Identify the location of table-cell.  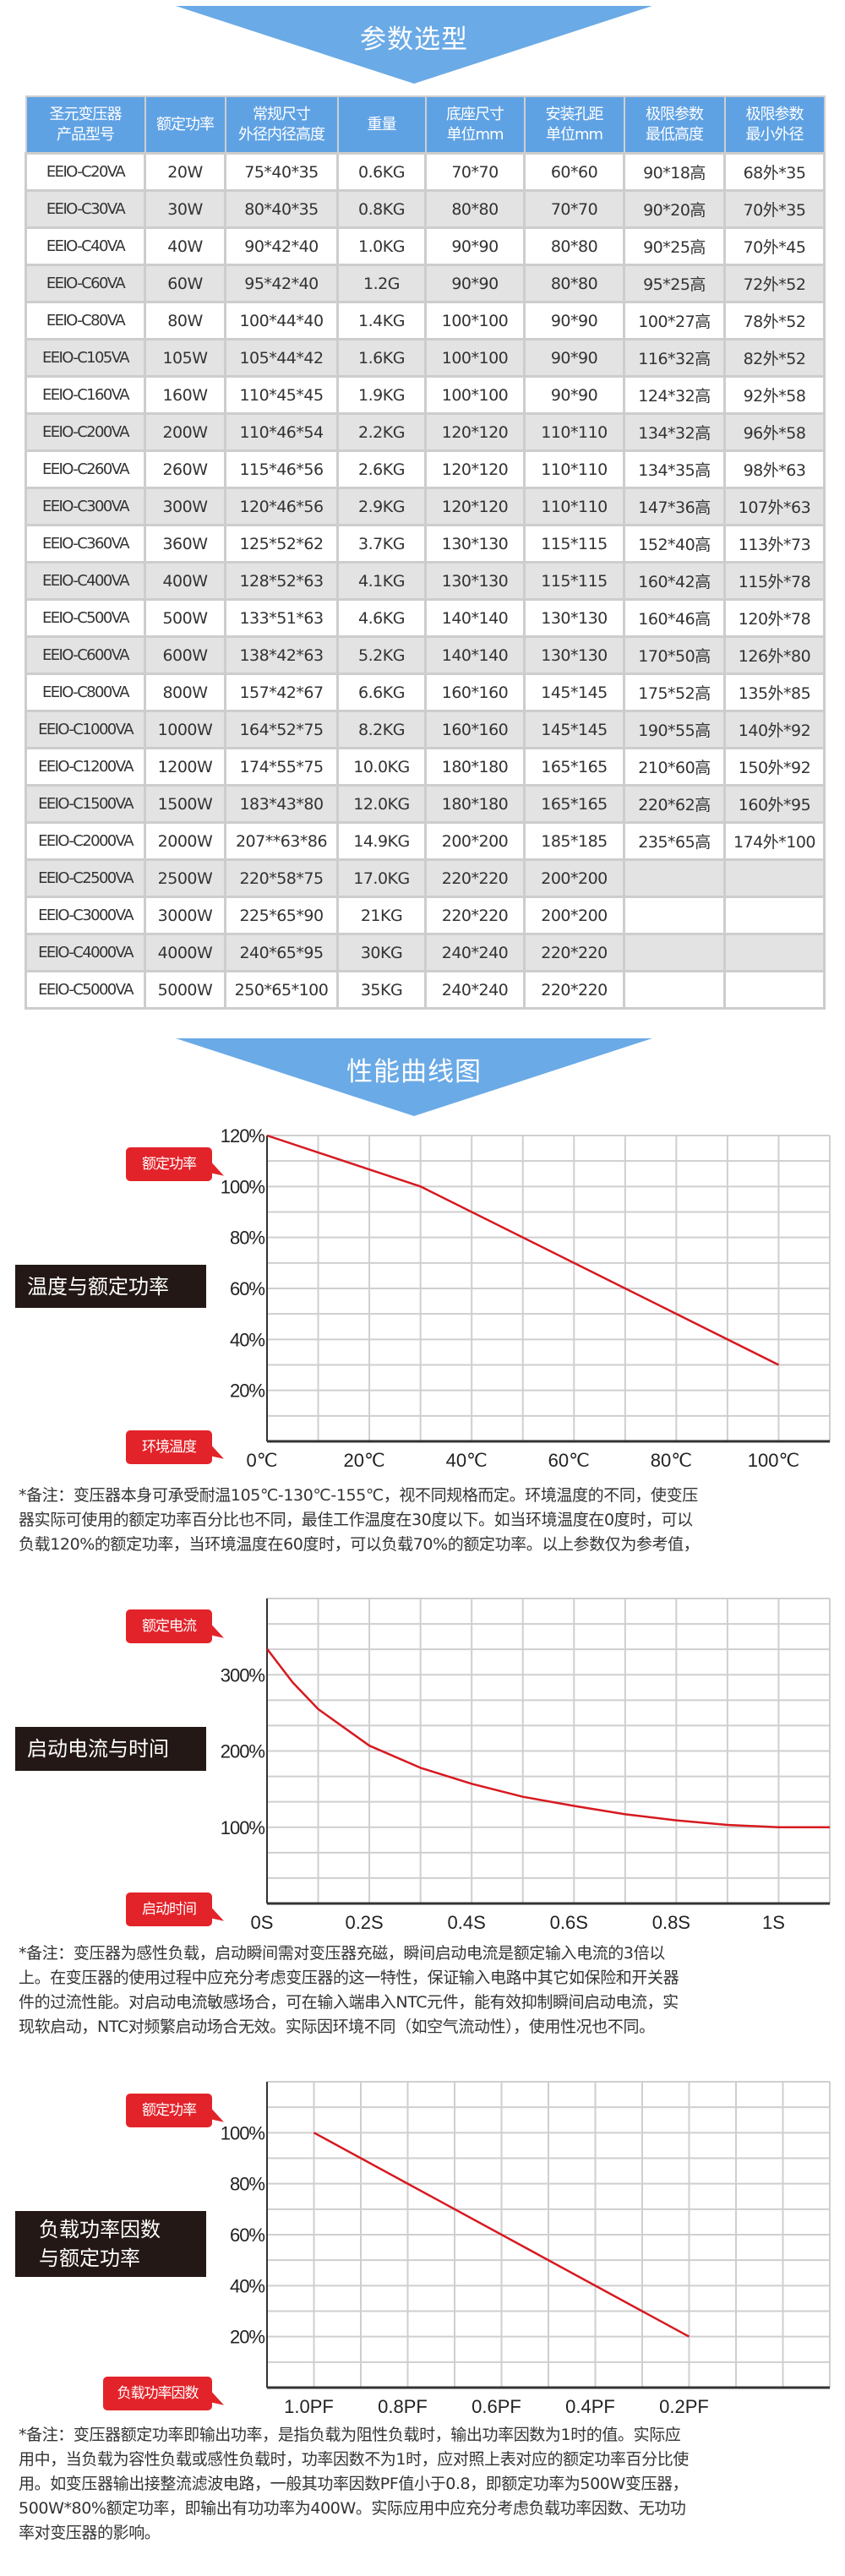
(674, 878).